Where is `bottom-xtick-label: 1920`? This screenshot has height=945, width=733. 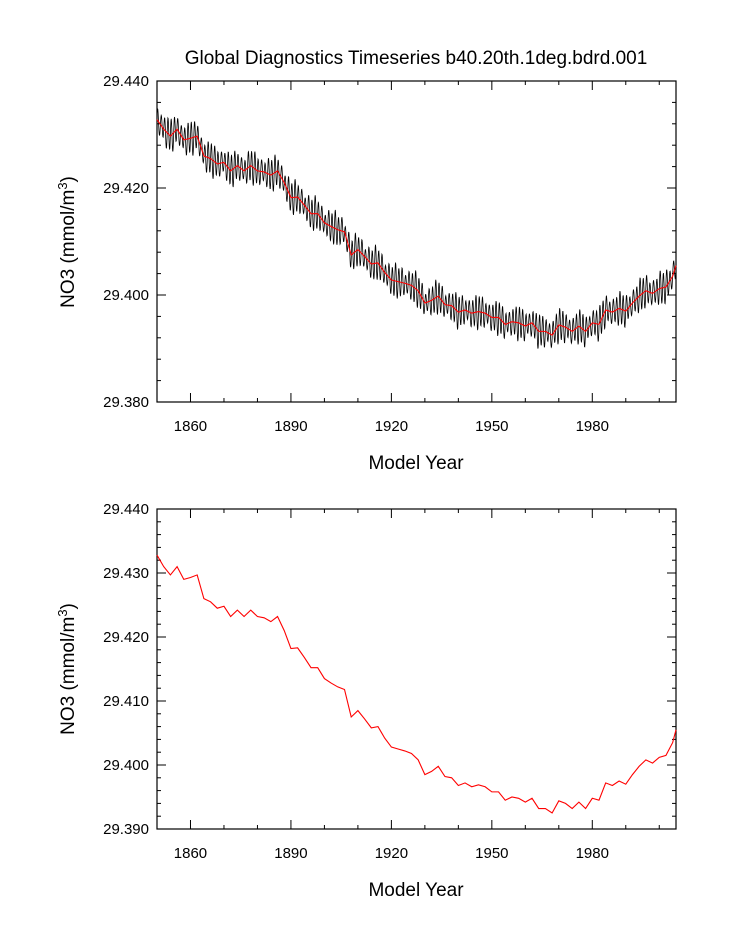
bottom-xtick-label: 1920 is located at coordinates (391, 853).